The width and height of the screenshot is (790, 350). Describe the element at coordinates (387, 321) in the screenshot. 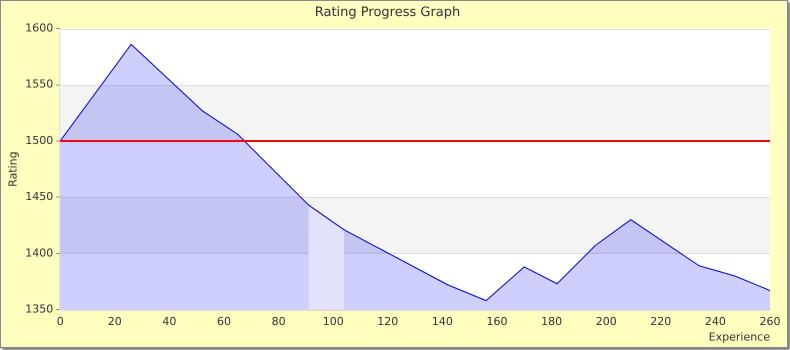

I see `x-tick-label: 120` at that location.